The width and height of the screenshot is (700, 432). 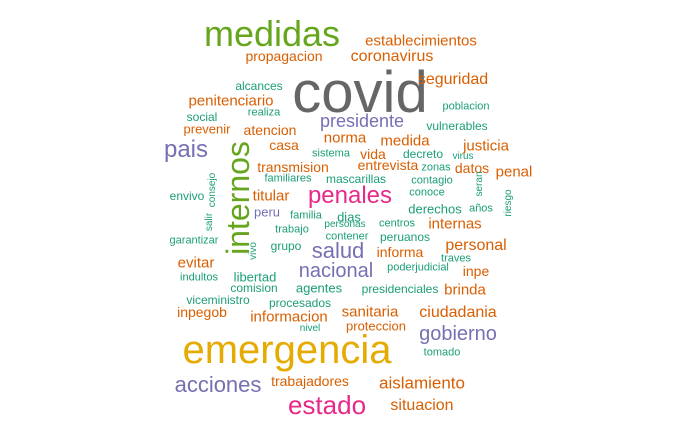 I want to click on word-derechos: derechos, so click(x=435, y=209).